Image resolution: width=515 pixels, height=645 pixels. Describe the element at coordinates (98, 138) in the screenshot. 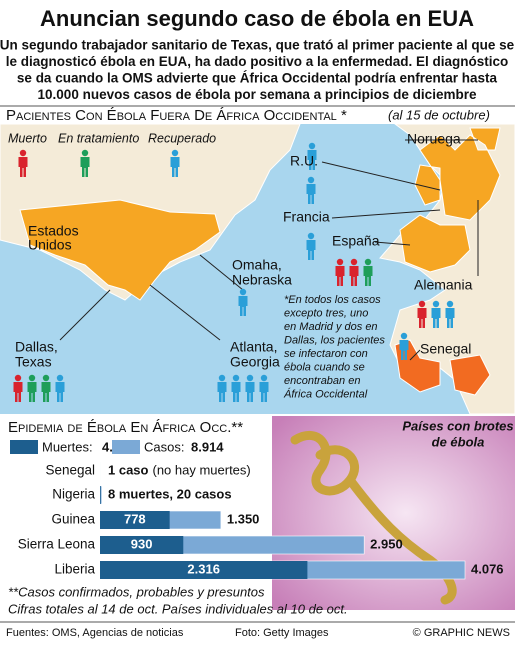

I see `legend-label: En tratamiento` at that location.